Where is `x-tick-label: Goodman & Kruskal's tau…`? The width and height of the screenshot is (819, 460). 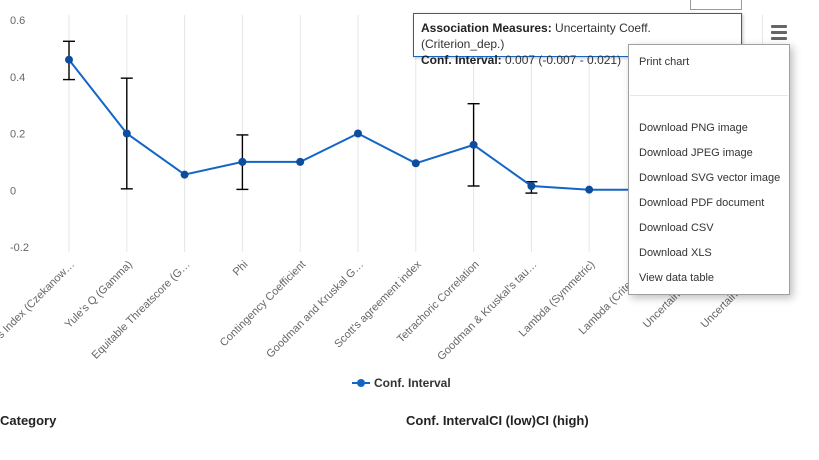
x-tick-label: Goodman & Kruskal's tau… is located at coordinates (487, 311).